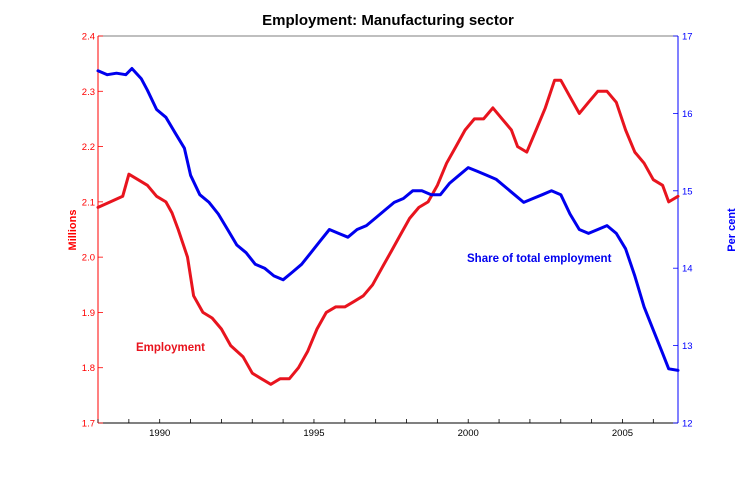  Describe the element at coordinates (732, 230) in the screenshot. I see `right-y-axis-label: Per cent` at that location.